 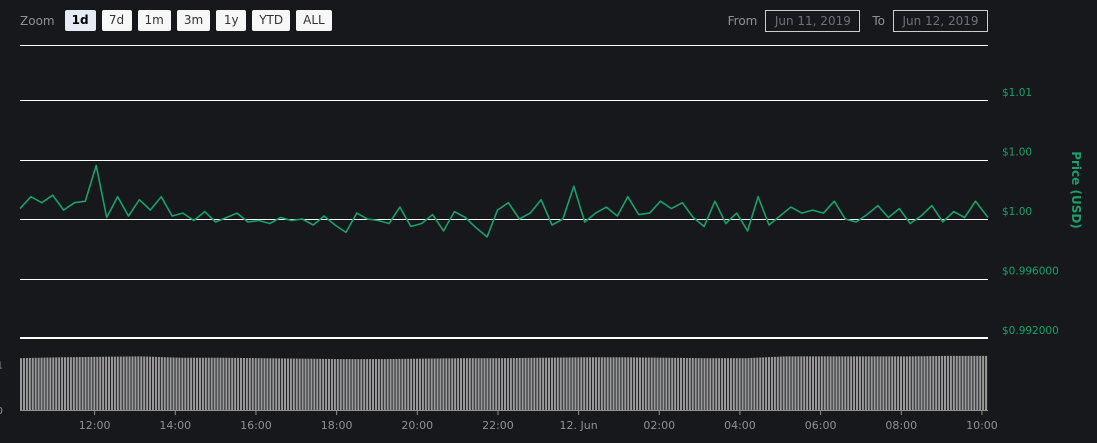 What do you see at coordinates (1, 366) in the screenshot?
I see `volume-tick-label: 1` at bounding box center [1, 366].